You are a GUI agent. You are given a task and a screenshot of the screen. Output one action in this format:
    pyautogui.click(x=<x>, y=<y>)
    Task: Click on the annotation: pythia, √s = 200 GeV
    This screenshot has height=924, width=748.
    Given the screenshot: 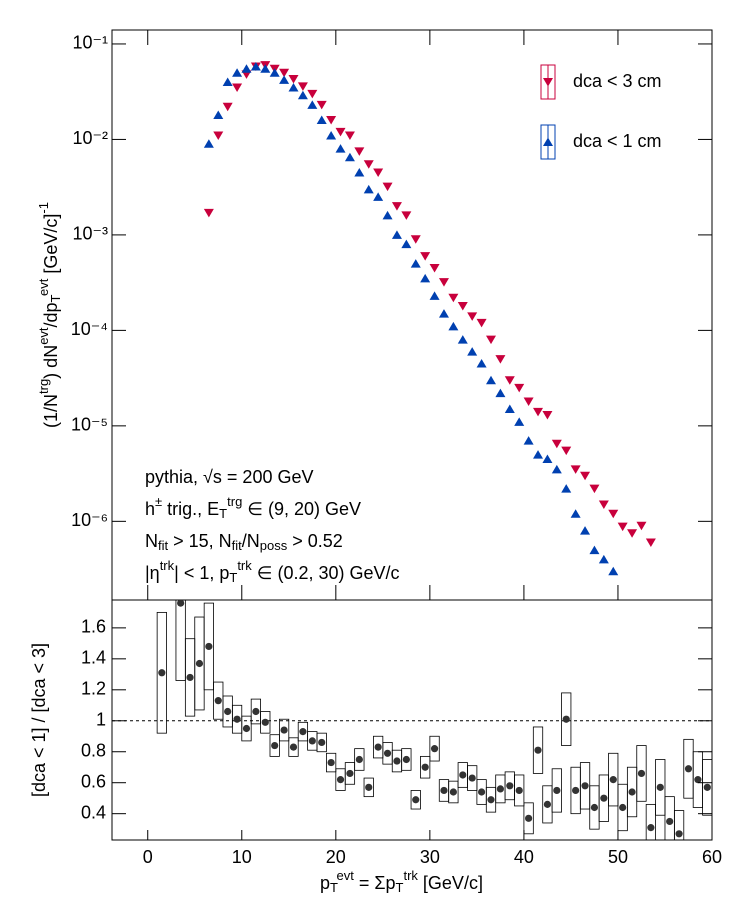 What is the action you would take?
    pyautogui.click(x=229, y=477)
    